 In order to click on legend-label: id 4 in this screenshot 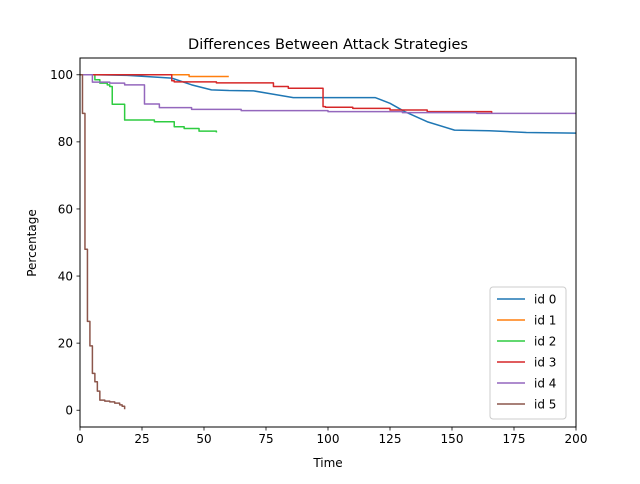, I will do `click(545, 383)`.